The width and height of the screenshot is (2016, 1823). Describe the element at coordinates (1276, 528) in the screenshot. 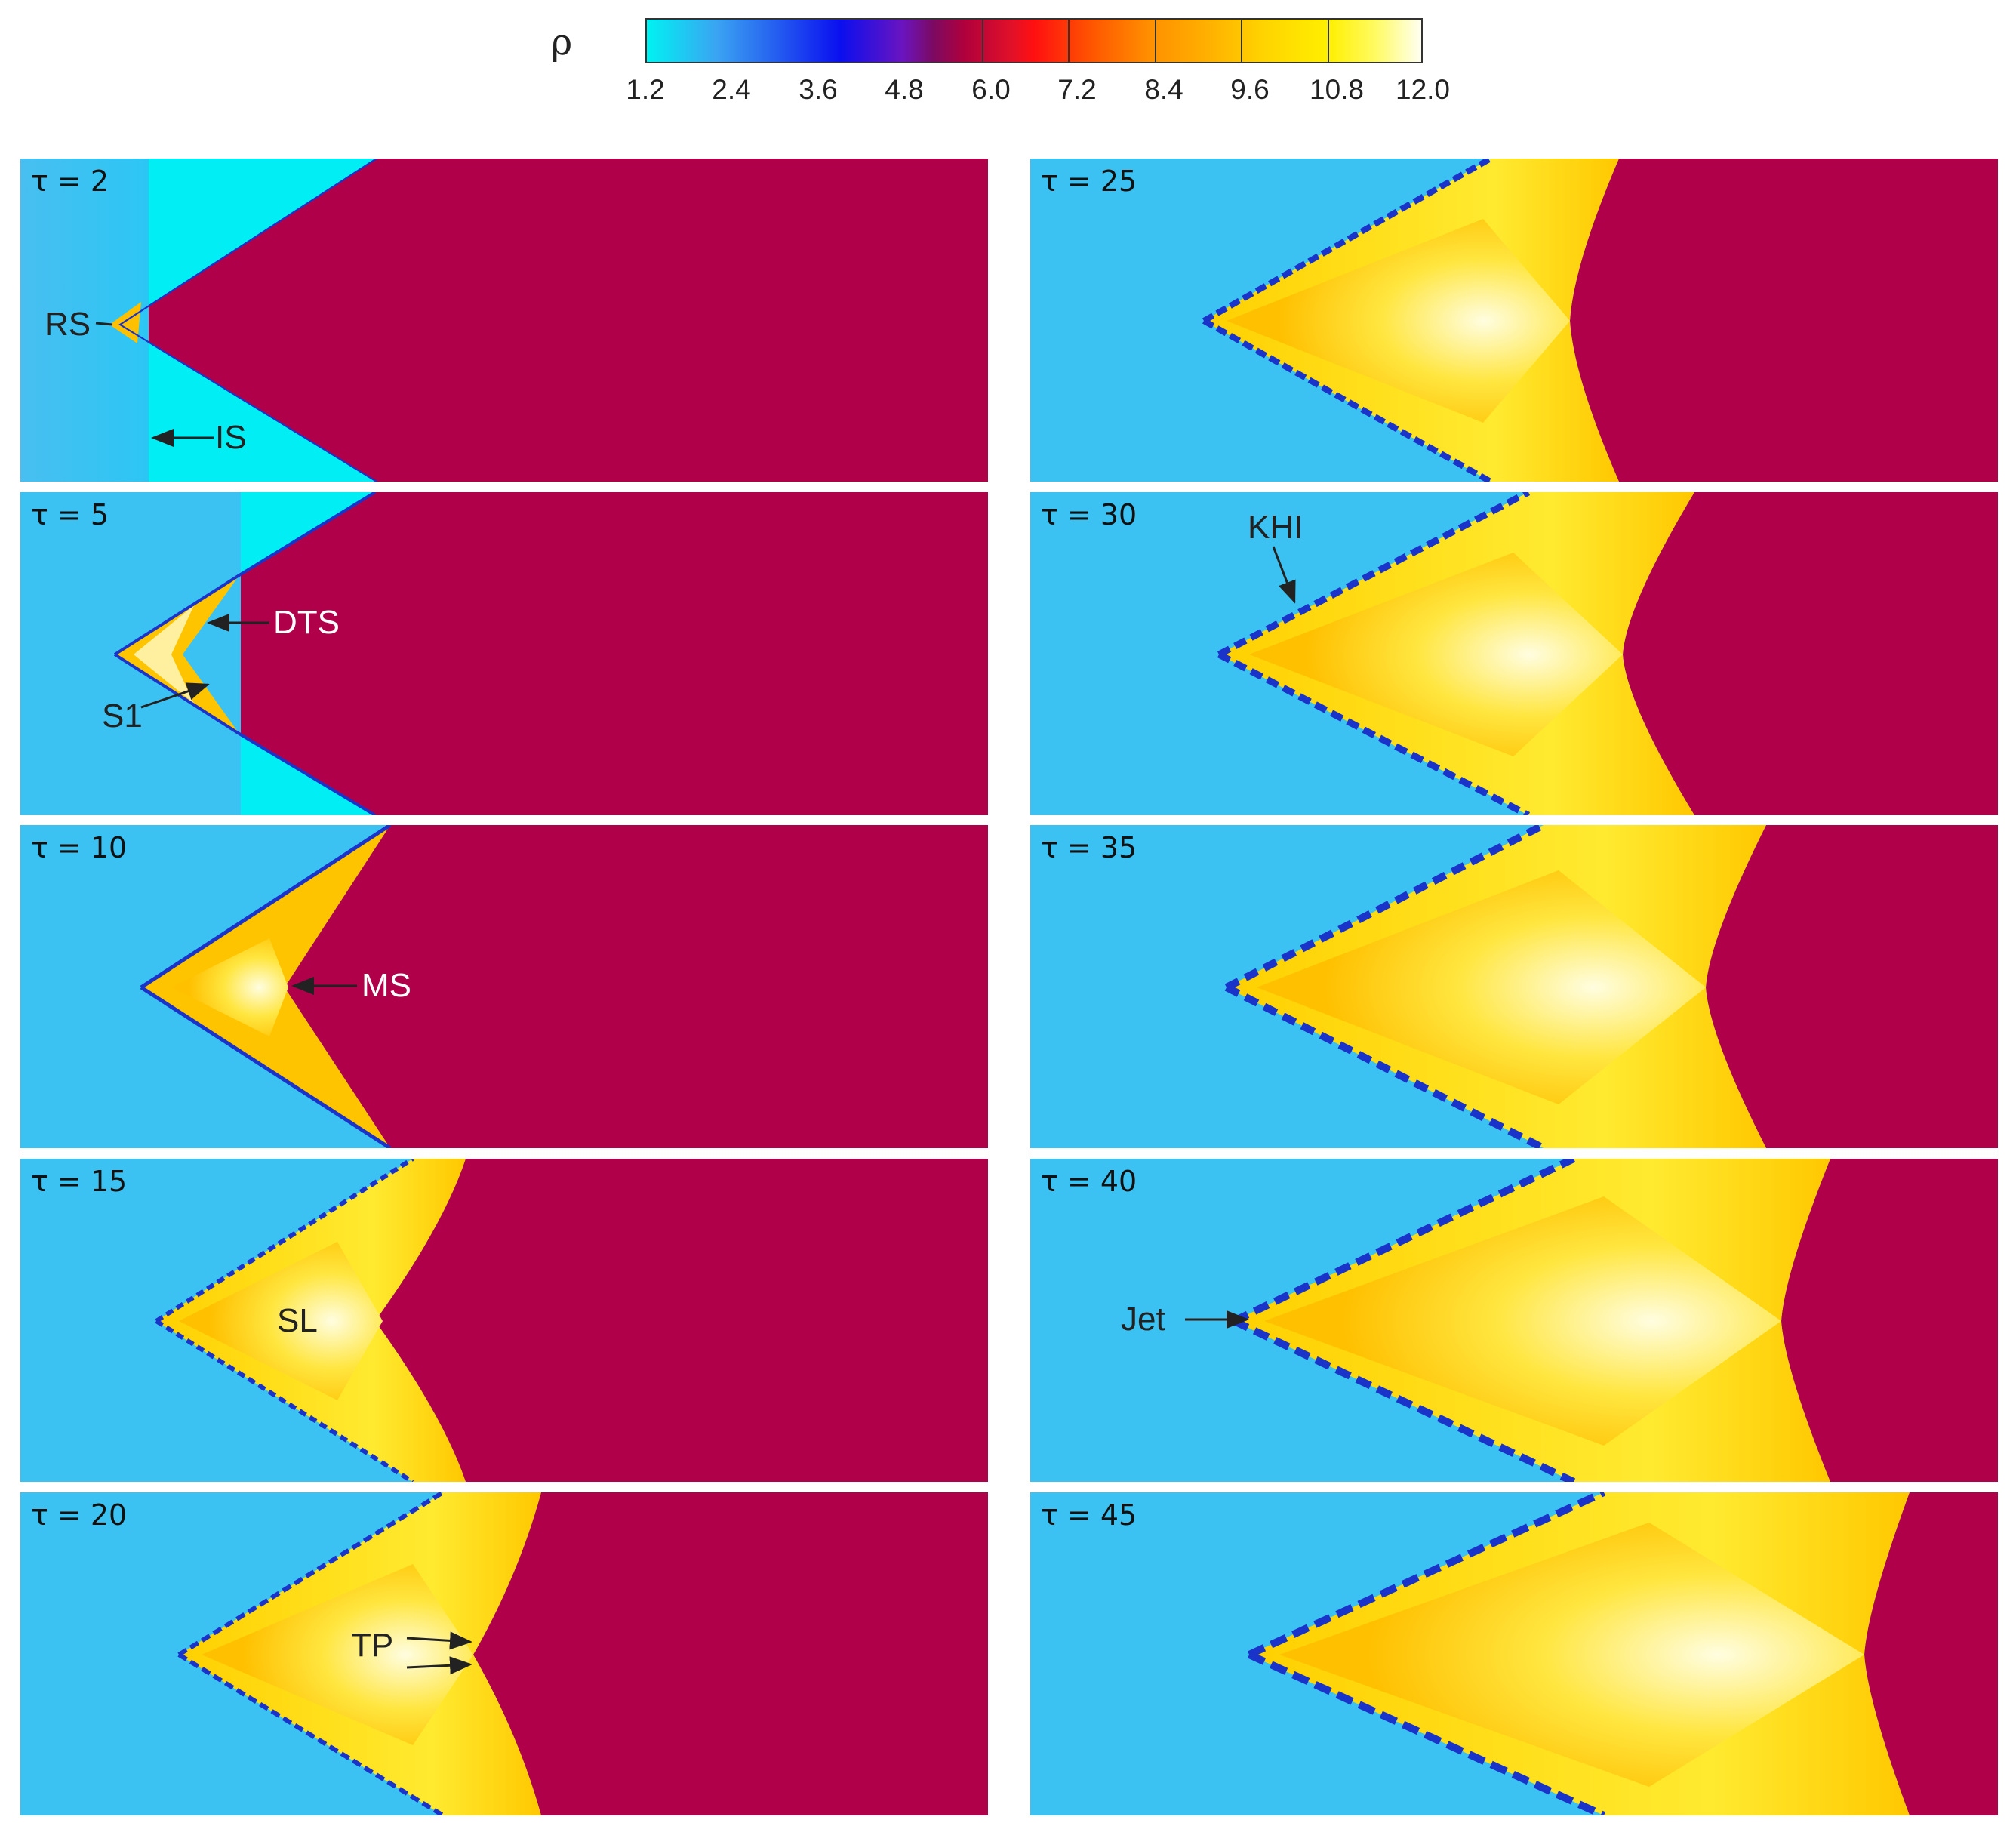

I see `label-khi: KHI` at that location.